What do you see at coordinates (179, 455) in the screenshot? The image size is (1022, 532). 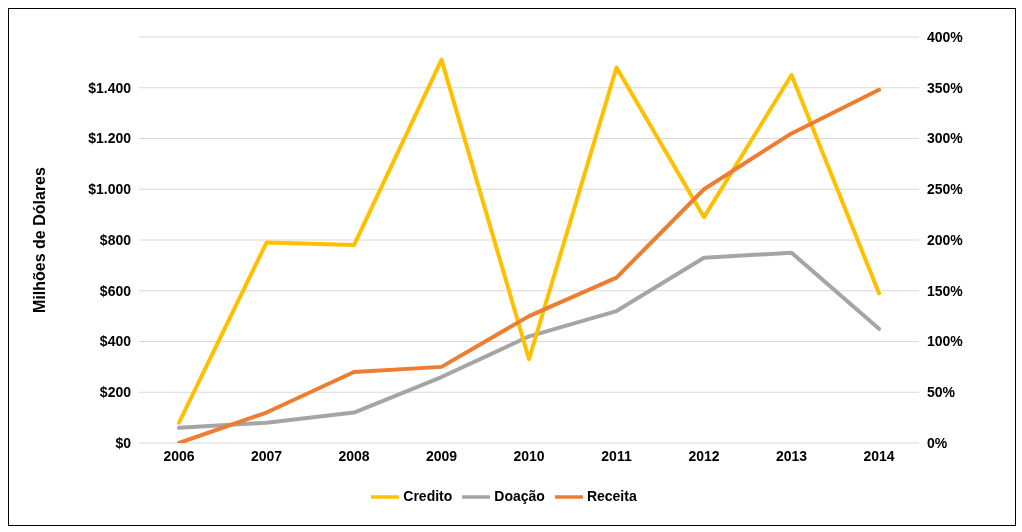 I see `x-tick-label: 2006` at bounding box center [179, 455].